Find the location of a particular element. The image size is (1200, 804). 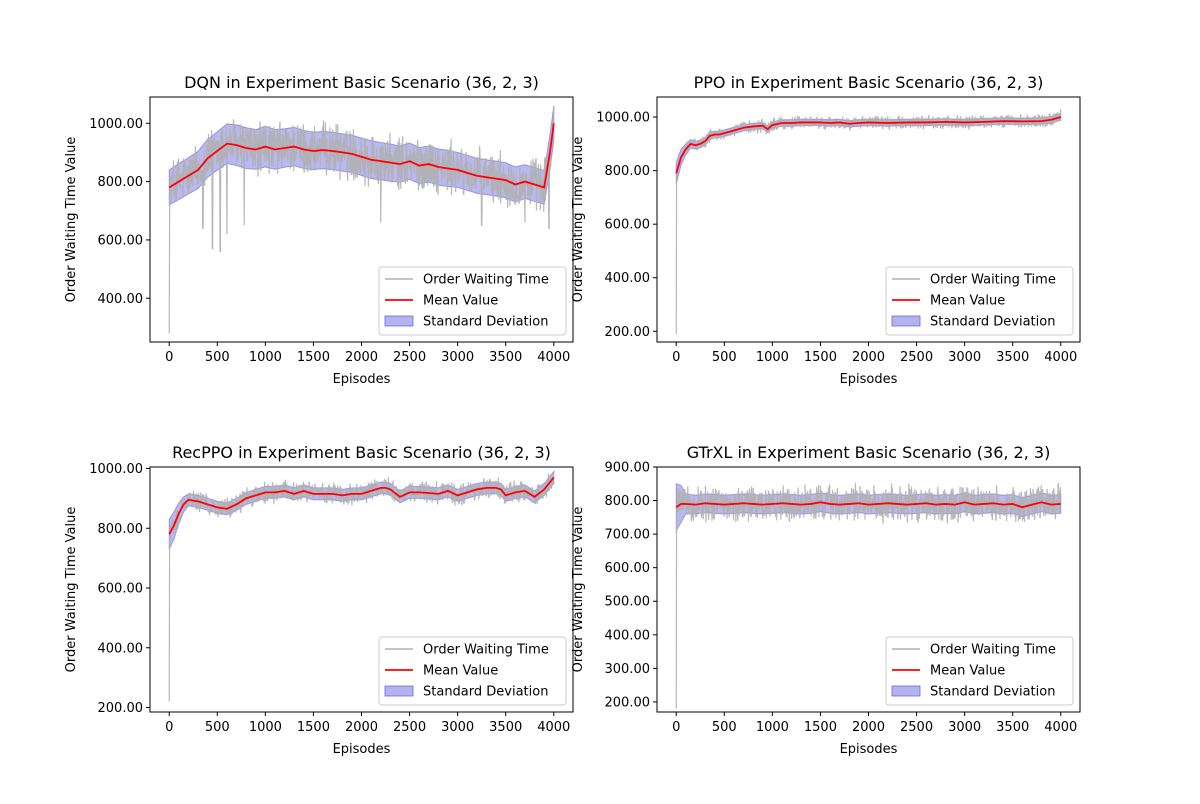

y-tick-label: 900.00 is located at coordinates (628, 468).